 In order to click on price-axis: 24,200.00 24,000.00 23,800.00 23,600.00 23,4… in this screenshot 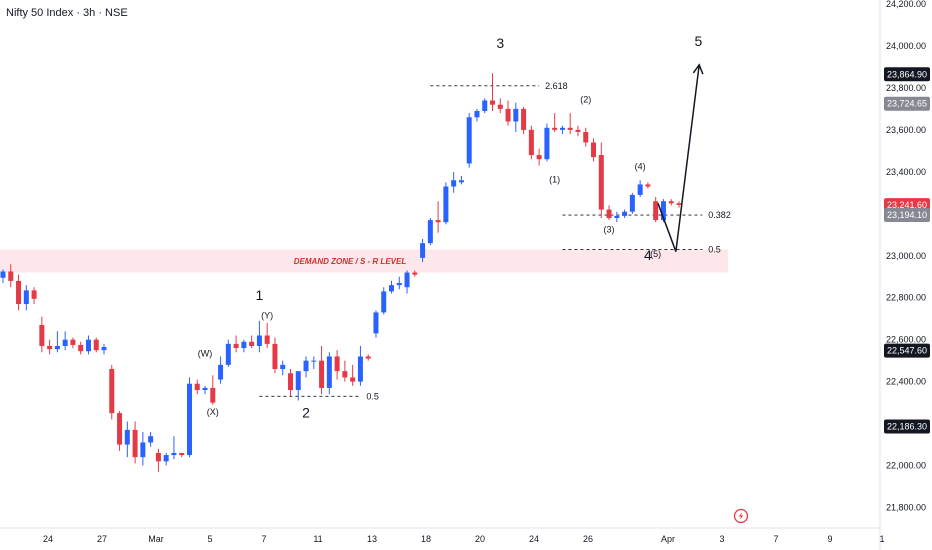, I will do `click(904, 275)`.